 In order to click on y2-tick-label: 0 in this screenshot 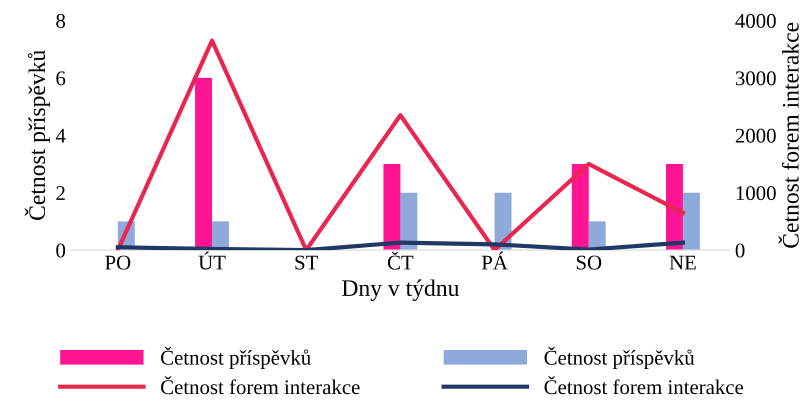, I will do `click(740, 250)`.